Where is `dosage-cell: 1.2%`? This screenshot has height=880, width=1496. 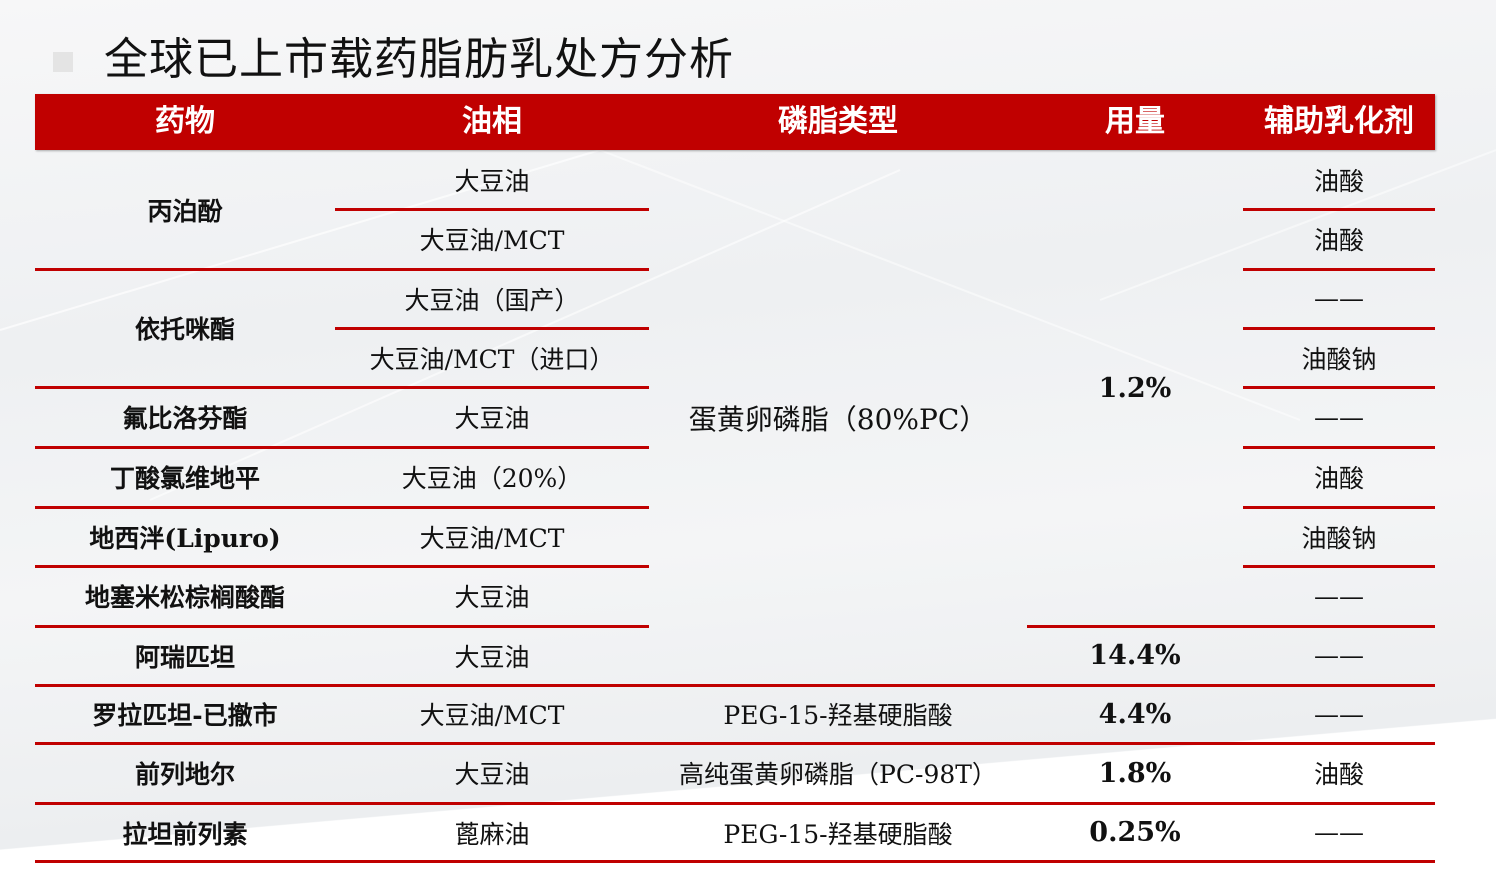 dosage-cell: 1.2% is located at coordinates (1135, 388).